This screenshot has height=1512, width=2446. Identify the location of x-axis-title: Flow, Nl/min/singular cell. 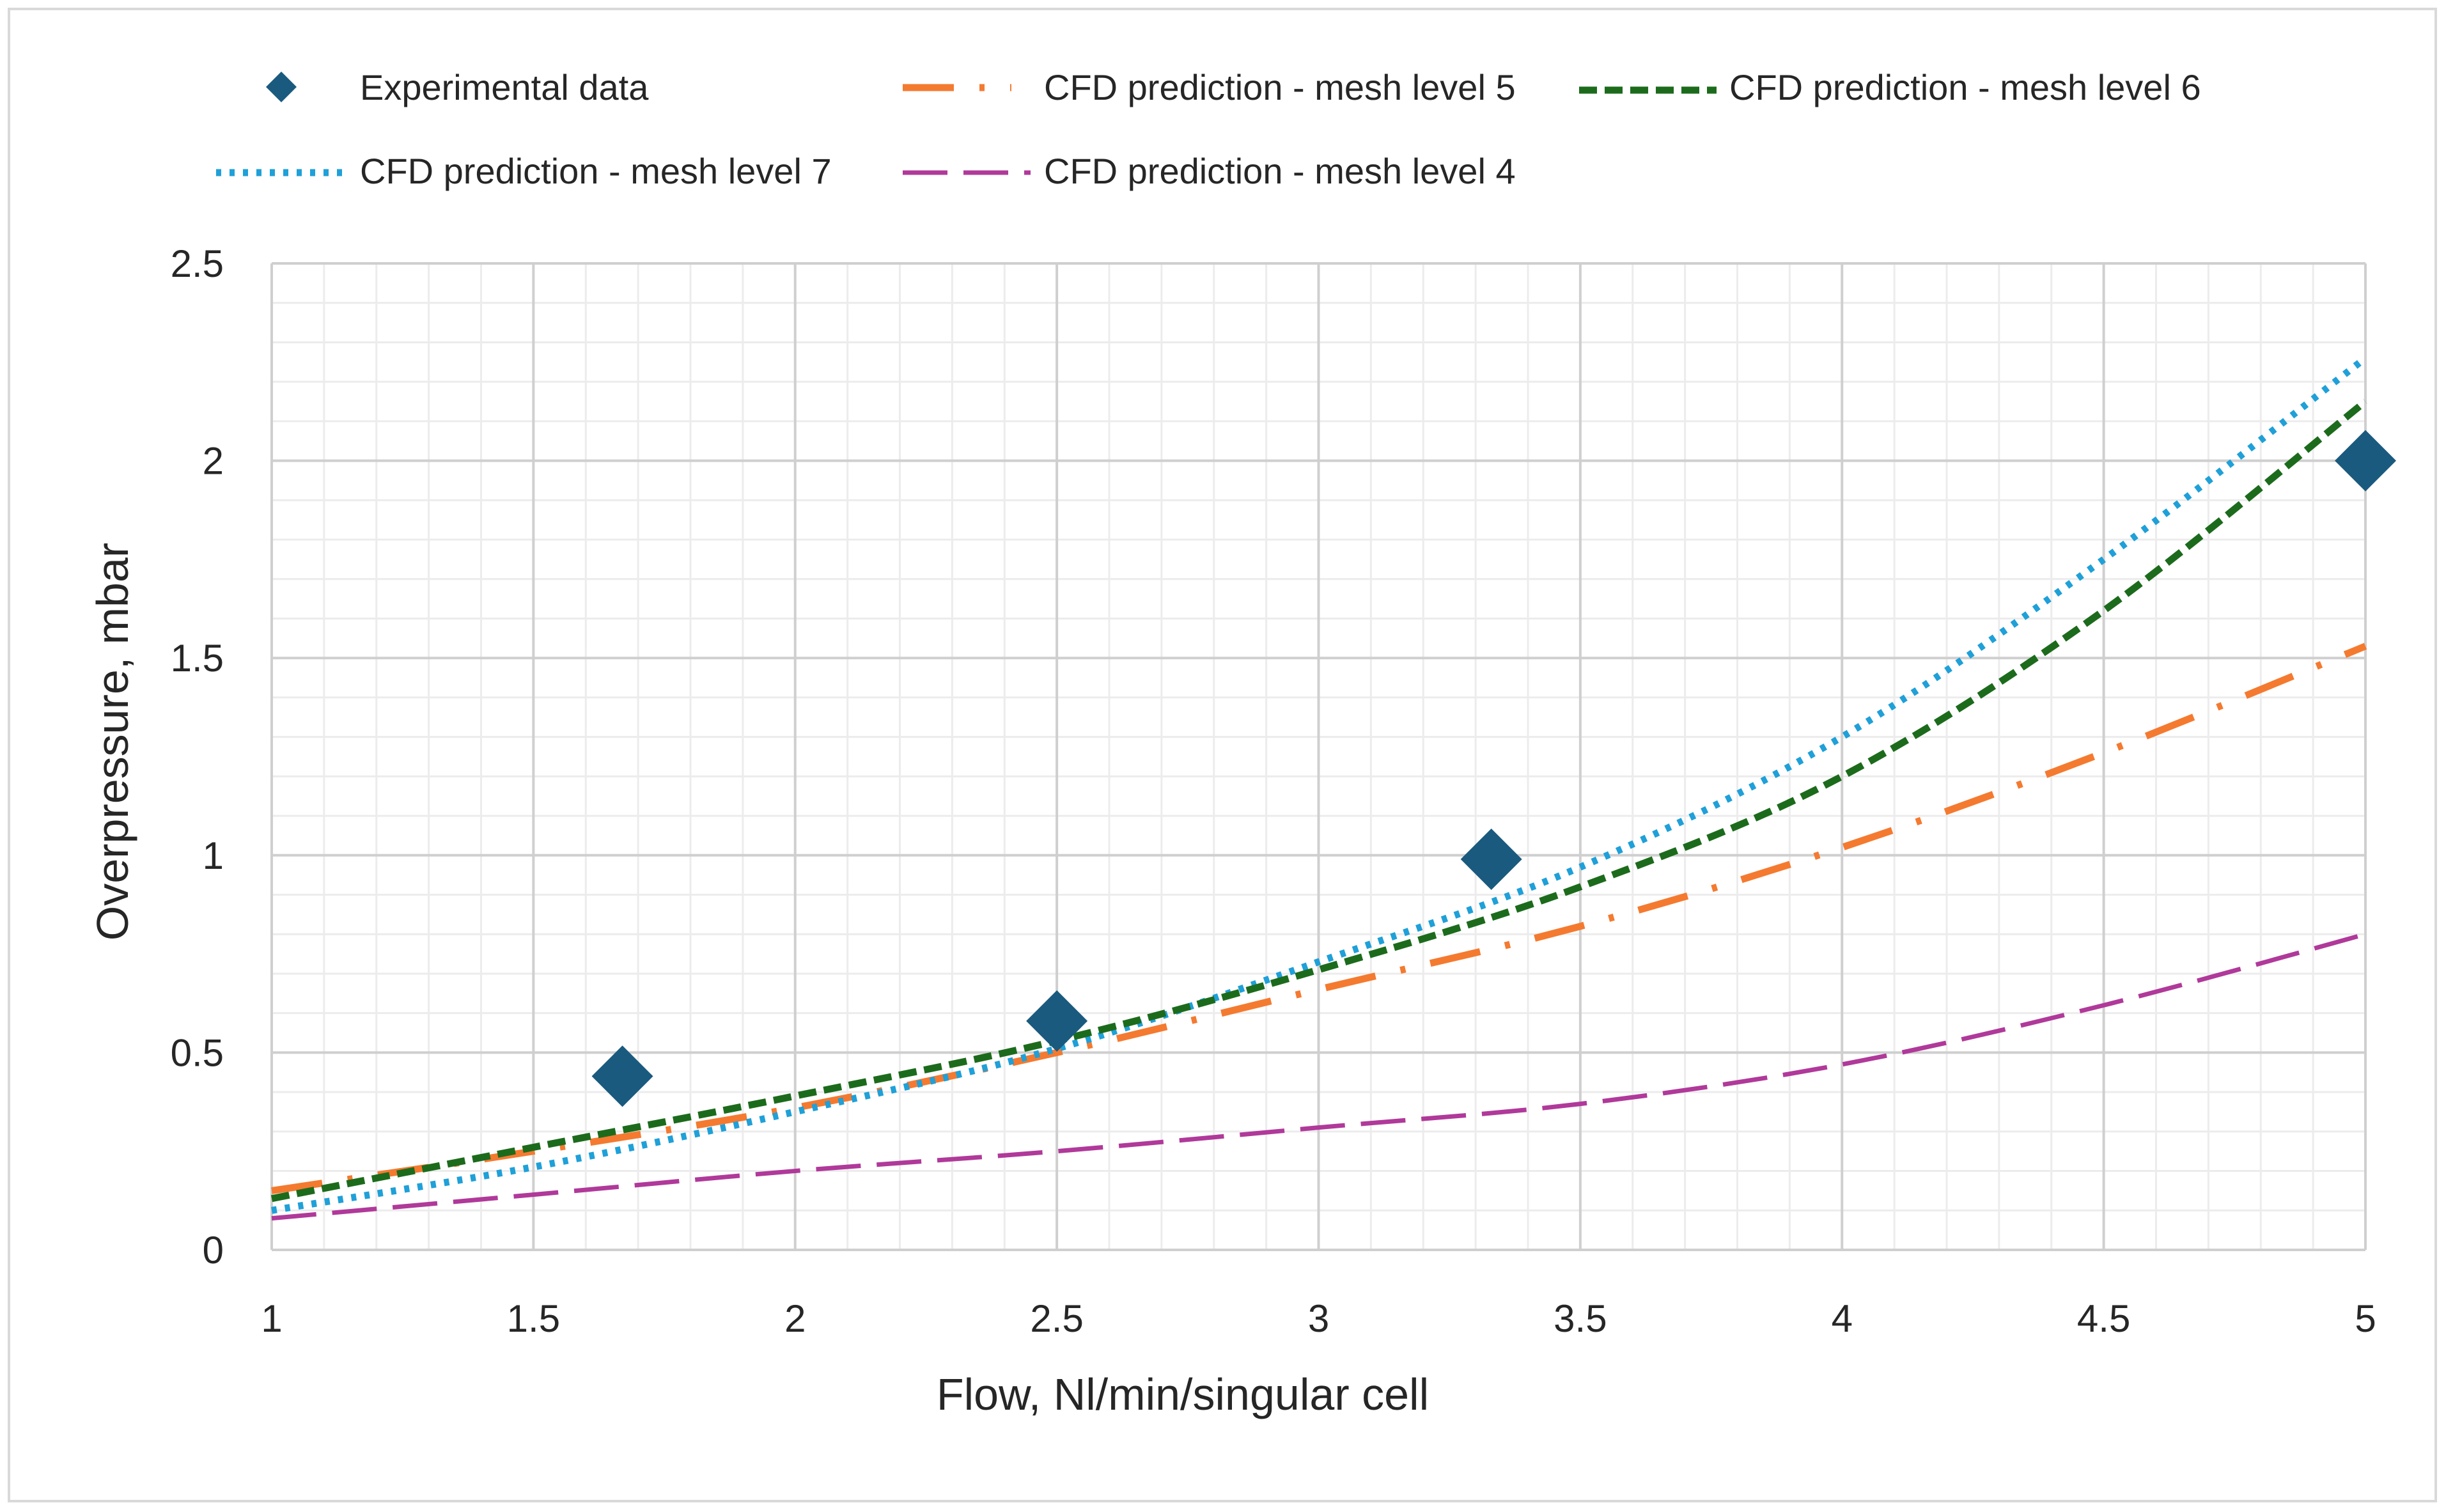
(1183, 1394).